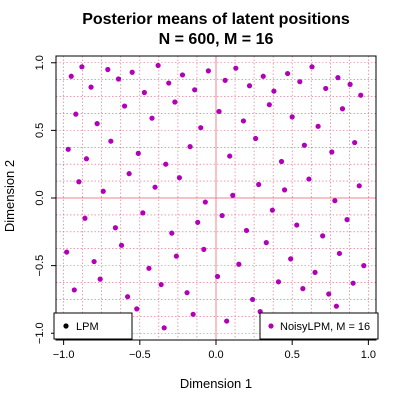  Describe the element at coordinates (87, 327) in the screenshot. I see `legend-lpm-label: LPM` at that location.